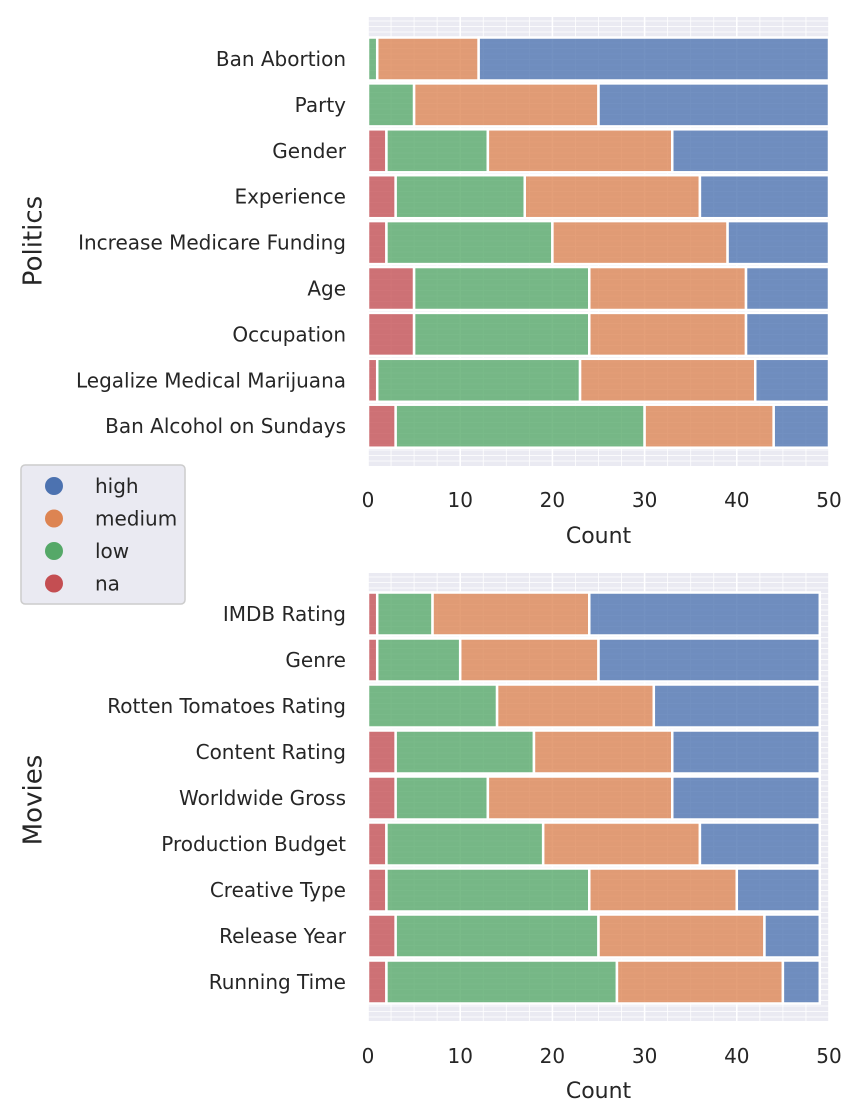 This screenshot has height=1111, width=859. I want to click on bar-na-increase-medicare-funding, so click(377, 242).